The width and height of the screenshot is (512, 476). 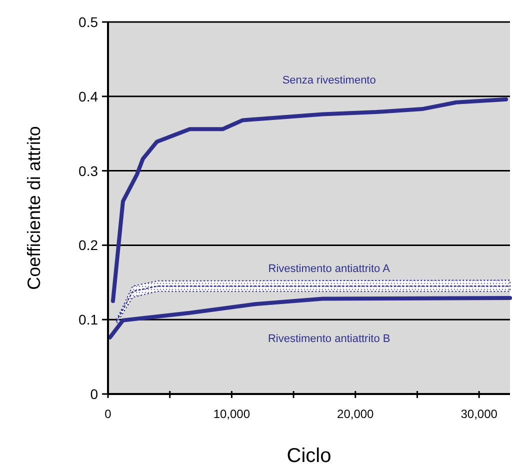 What do you see at coordinates (355, 414) in the screenshot?
I see `x-tick-label: 20,000` at bounding box center [355, 414].